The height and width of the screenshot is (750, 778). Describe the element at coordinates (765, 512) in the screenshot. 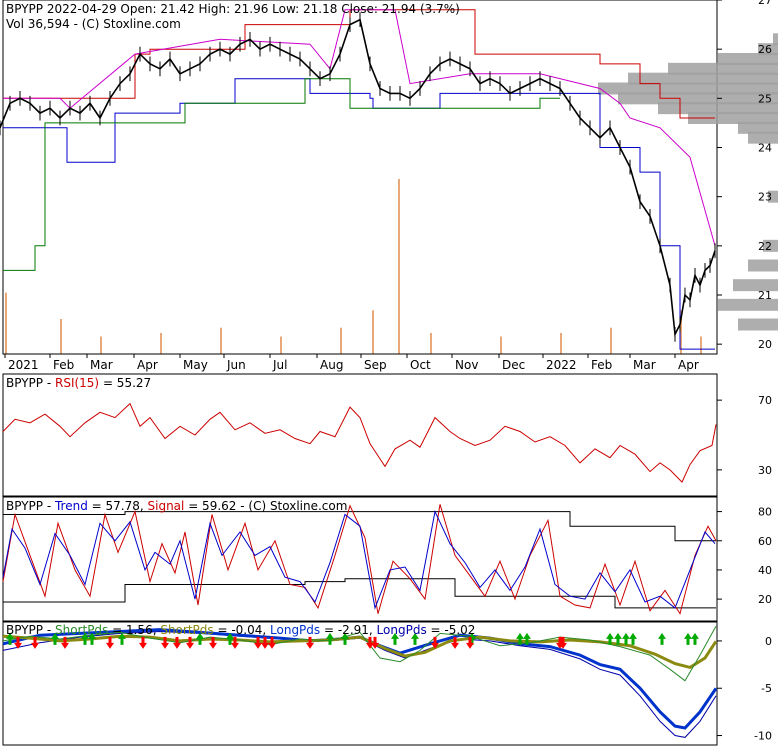

I see `y-tick-label: 80` at that location.